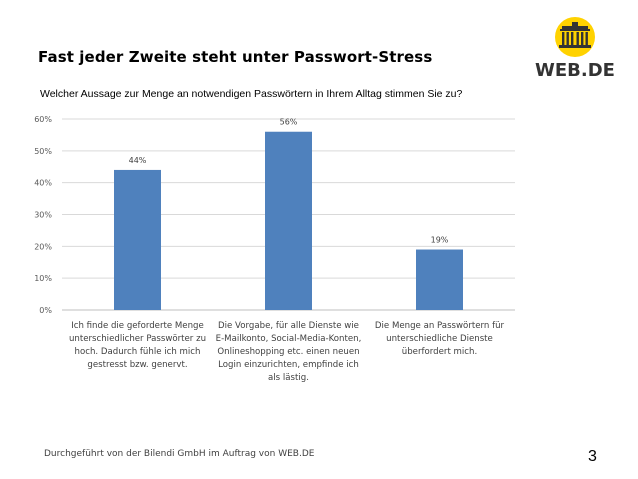  I want to click on data-label: 56%, so click(289, 122).